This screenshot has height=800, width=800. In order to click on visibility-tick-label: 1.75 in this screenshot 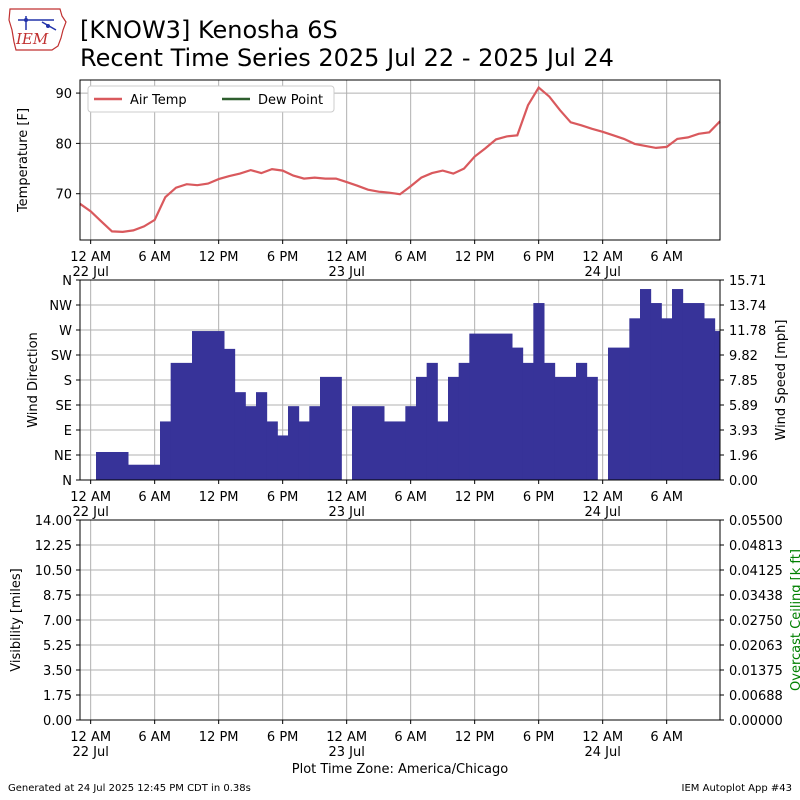, I will do `click(57, 696)`.